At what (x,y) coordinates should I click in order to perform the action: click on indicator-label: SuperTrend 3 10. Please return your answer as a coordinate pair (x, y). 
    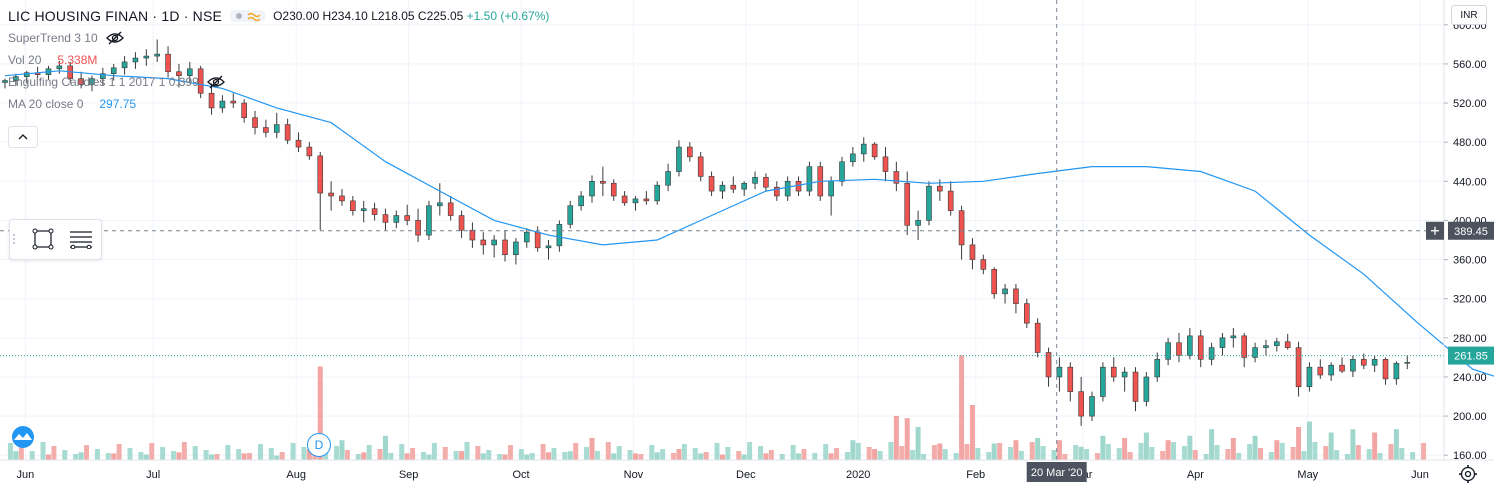
    Looking at the image, I should click on (53, 38).